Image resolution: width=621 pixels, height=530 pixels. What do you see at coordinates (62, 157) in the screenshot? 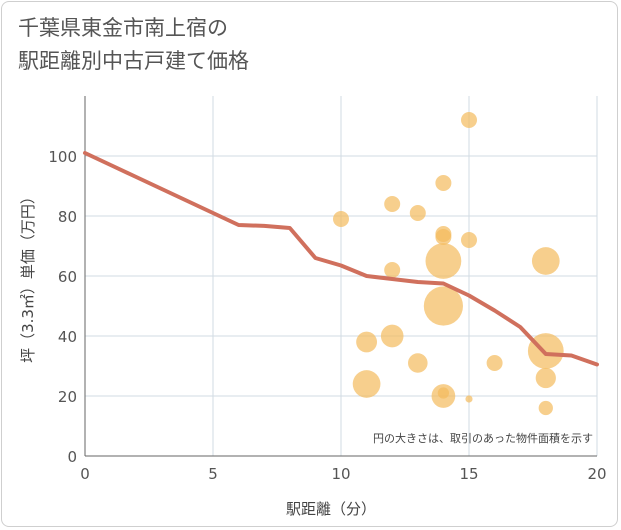
I see `y-tick-label: 100` at bounding box center [62, 157].